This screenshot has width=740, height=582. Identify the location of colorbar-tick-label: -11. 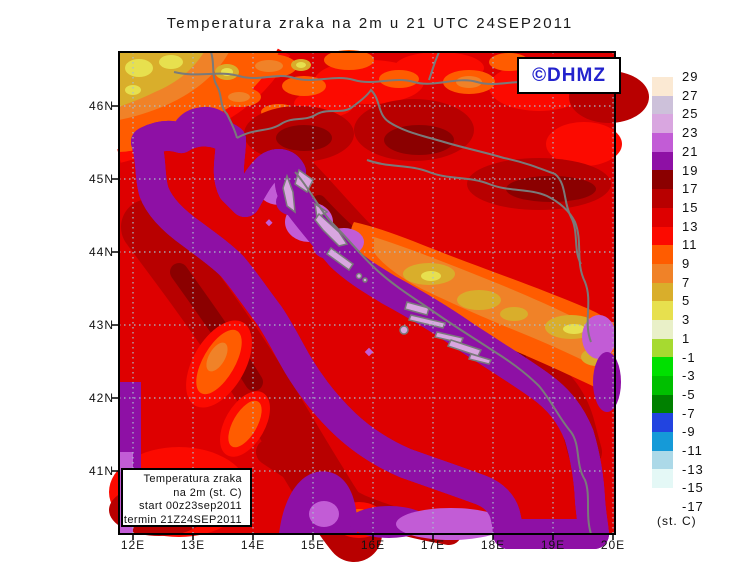
(692, 450).